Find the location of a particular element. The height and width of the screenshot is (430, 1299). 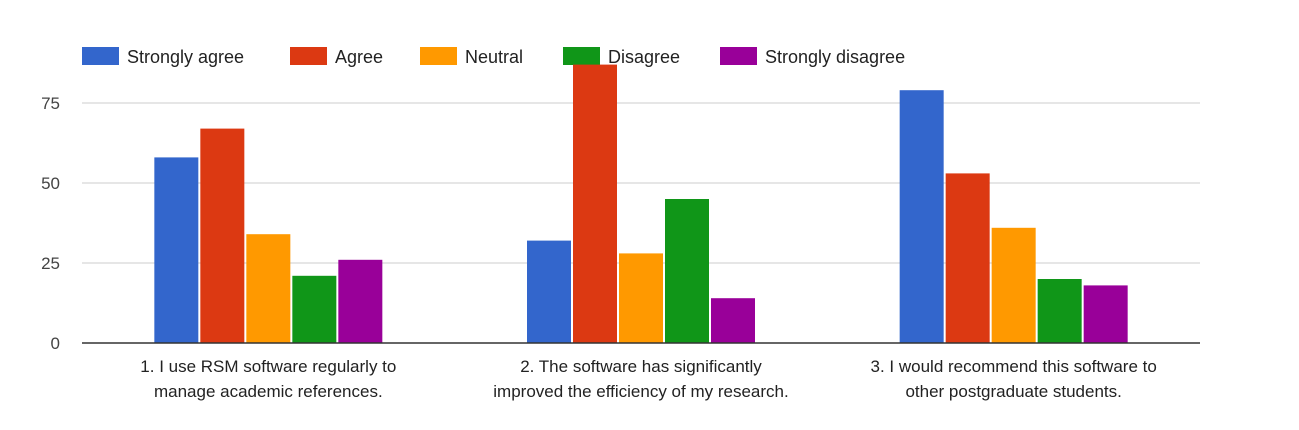

legend-item: Neutral is located at coordinates (471, 57).